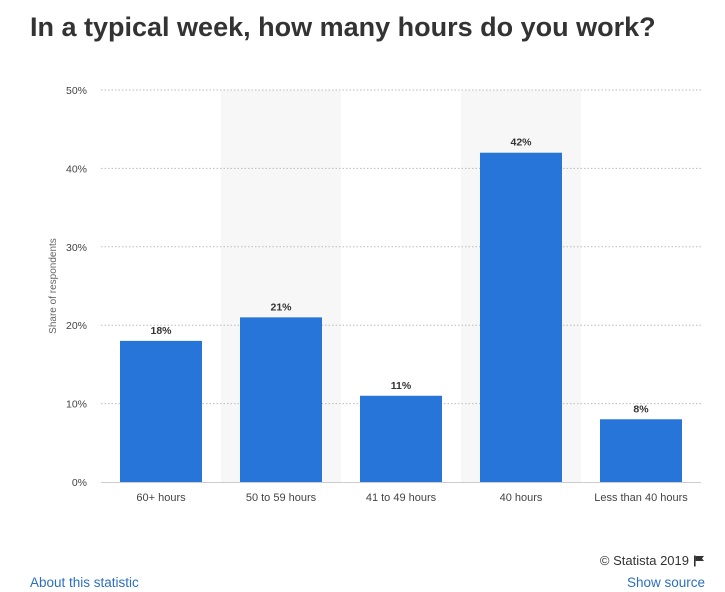  I want to click on y-tick-label: 10%, so click(76, 405).